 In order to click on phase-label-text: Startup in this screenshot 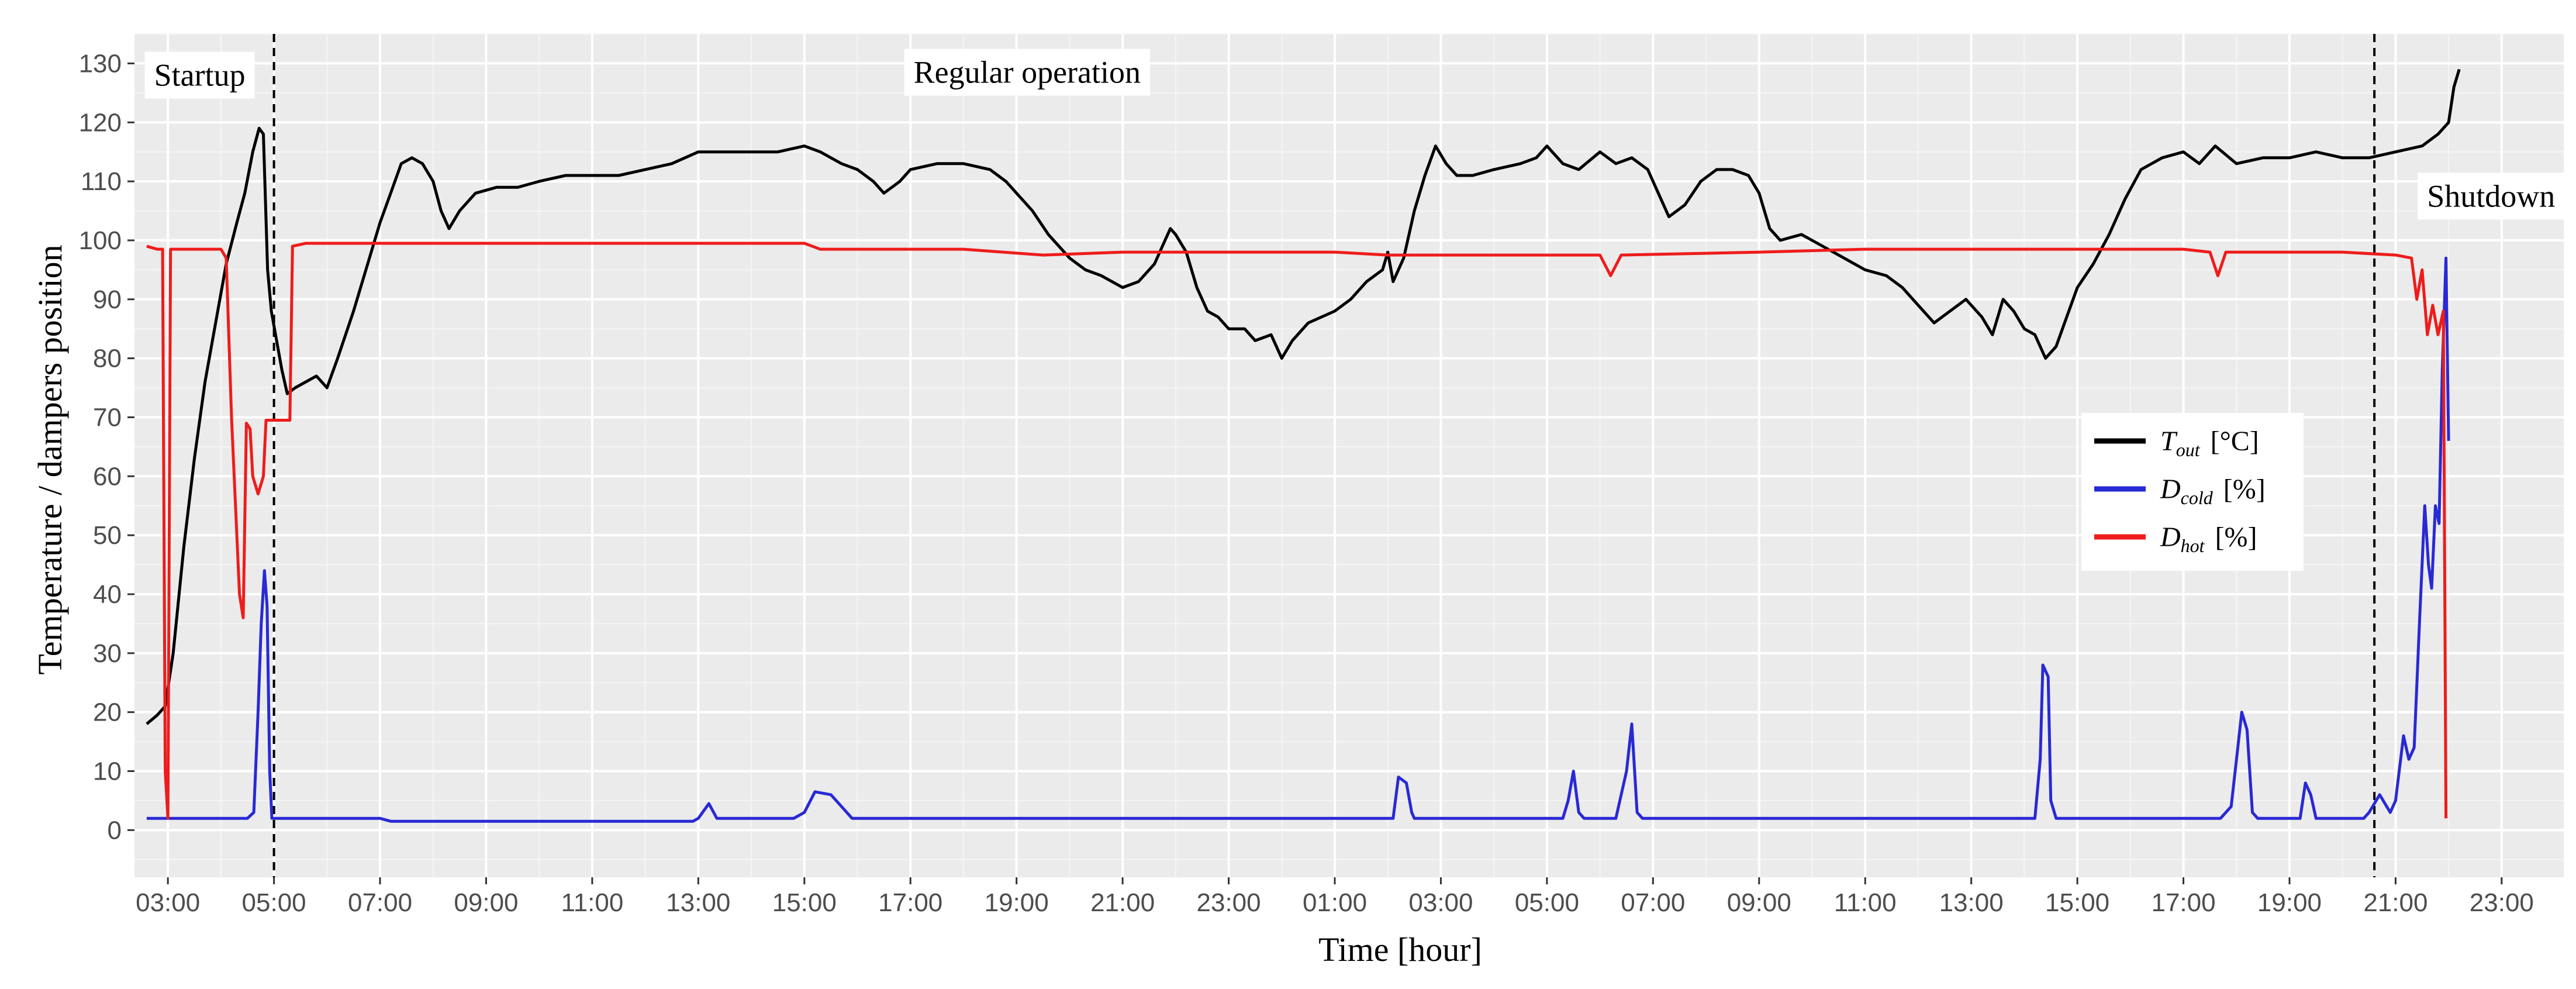, I will do `click(200, 75)`.